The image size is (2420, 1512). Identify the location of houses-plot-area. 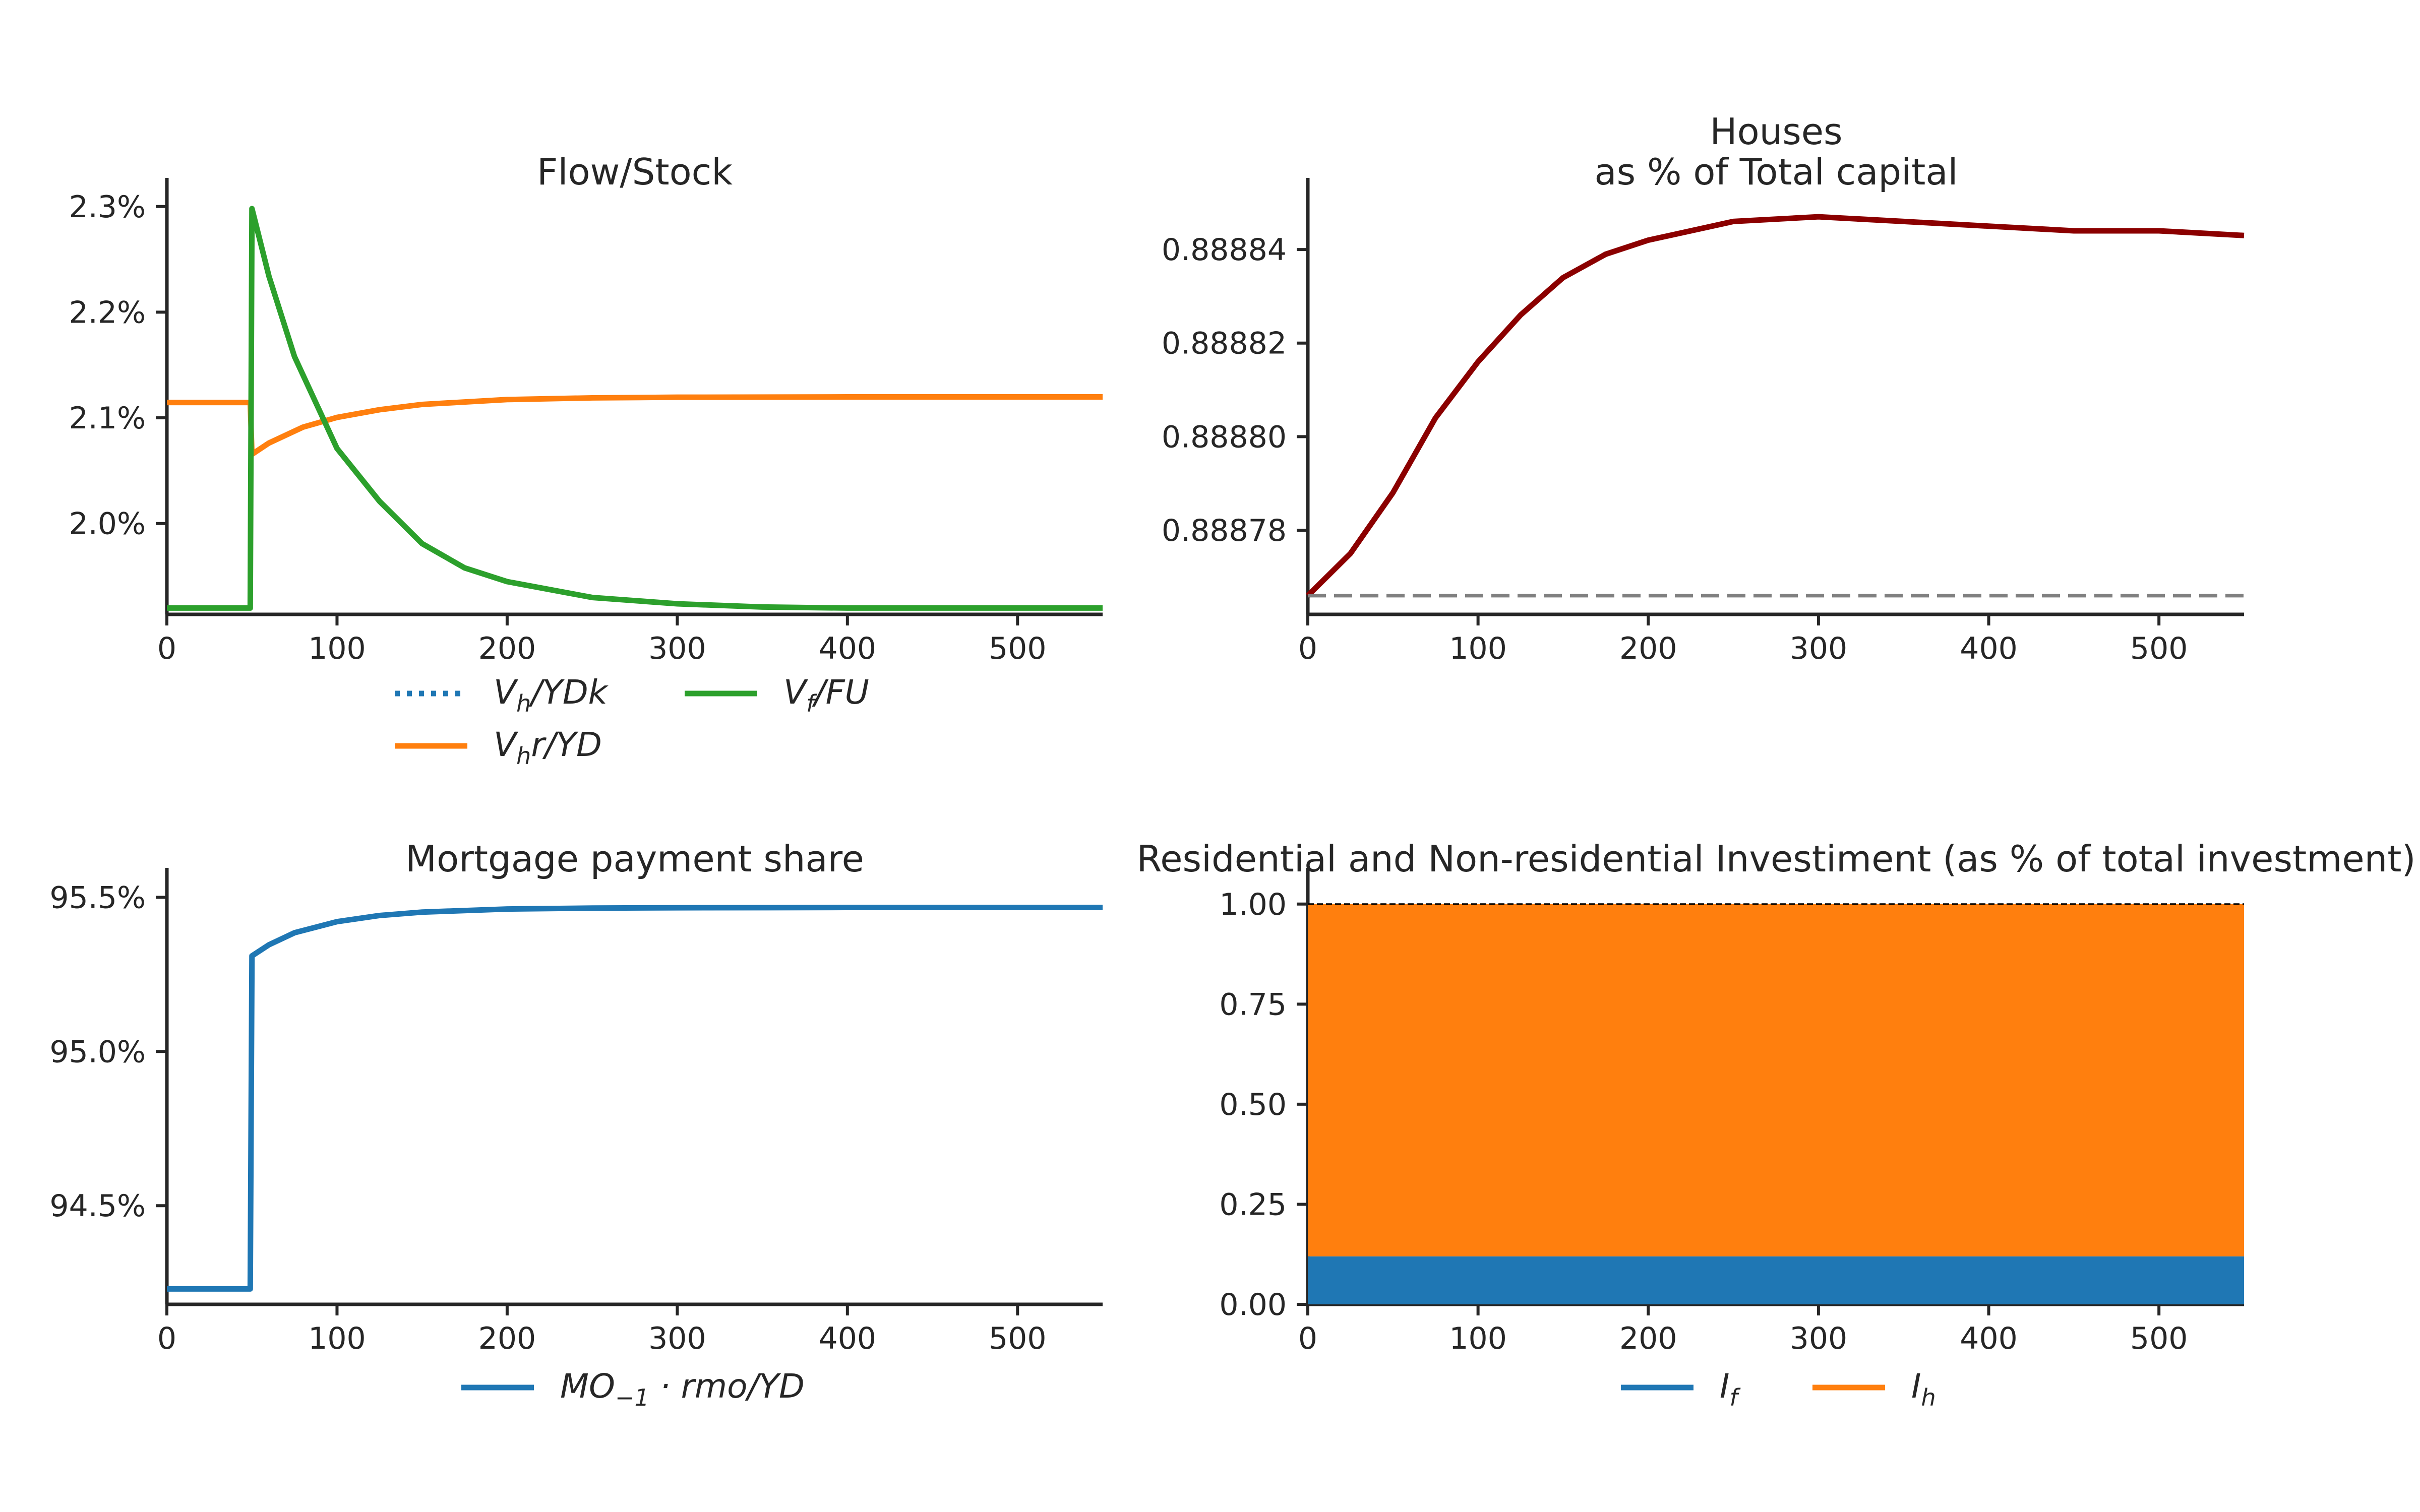
(1775, 406).